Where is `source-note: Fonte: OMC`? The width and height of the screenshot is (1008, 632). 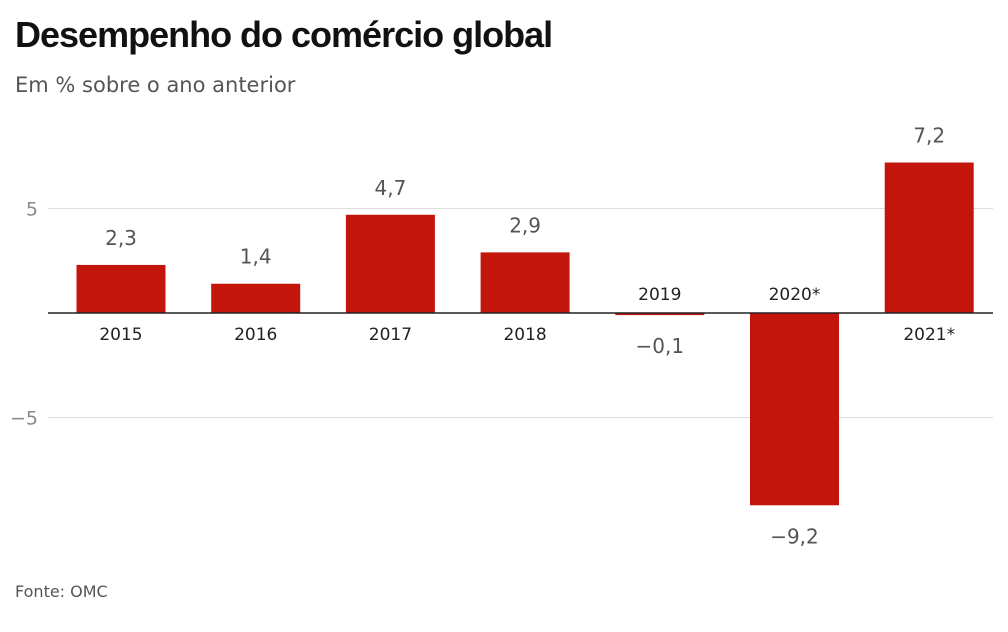 source-note: Fonte: OMC is located at coordinates (61, 591).